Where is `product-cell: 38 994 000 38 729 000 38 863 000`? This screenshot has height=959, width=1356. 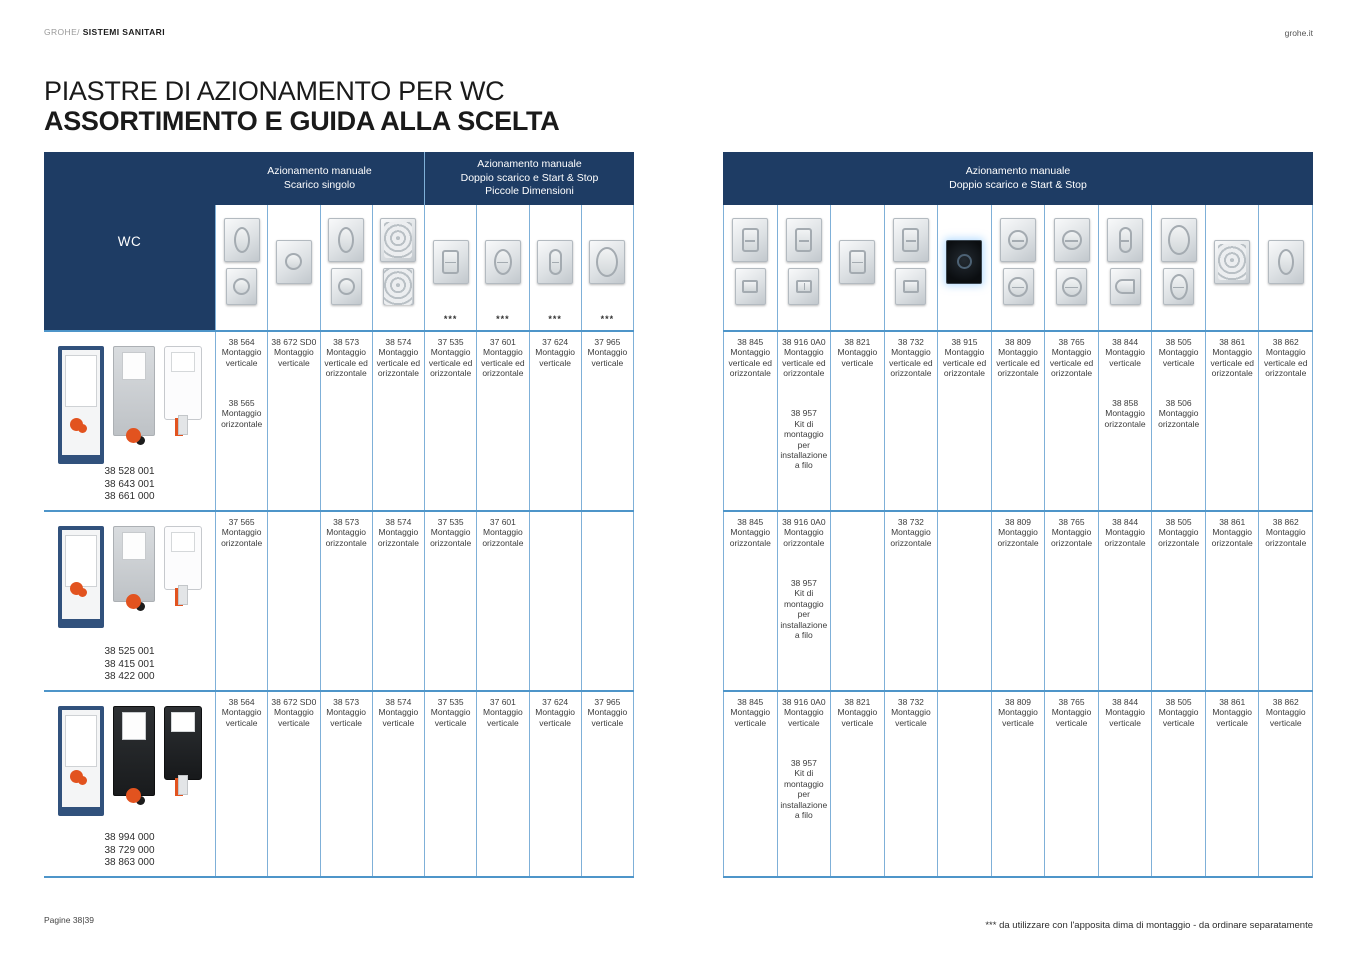
product-cell: 38 994 000 38 729 000 38 863 000 is located at coordinates (129, 784).